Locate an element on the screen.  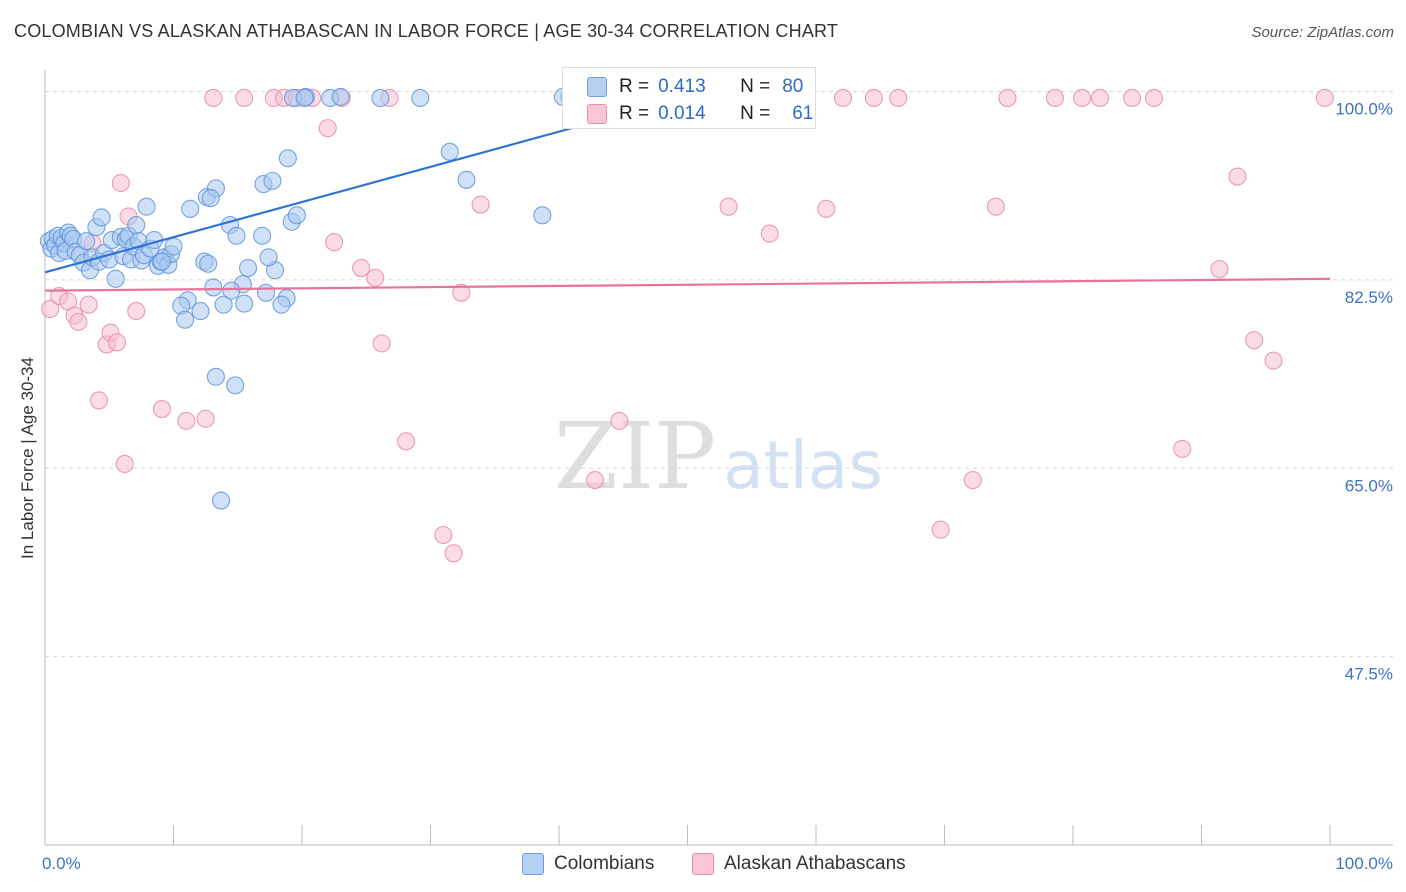
x-tick-label: 100.0% is located at coordinates (1364, 863).